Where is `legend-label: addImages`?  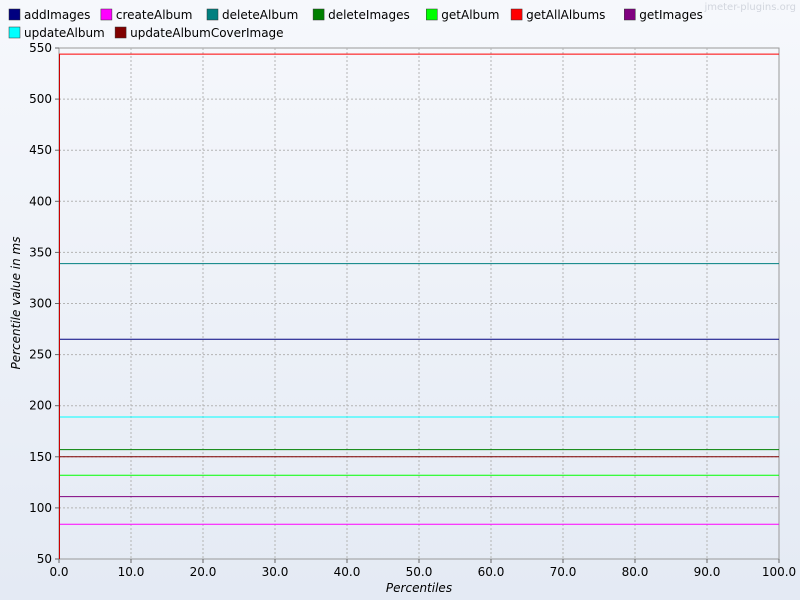 legend-label: addImages is located at coordinates (57, 15).